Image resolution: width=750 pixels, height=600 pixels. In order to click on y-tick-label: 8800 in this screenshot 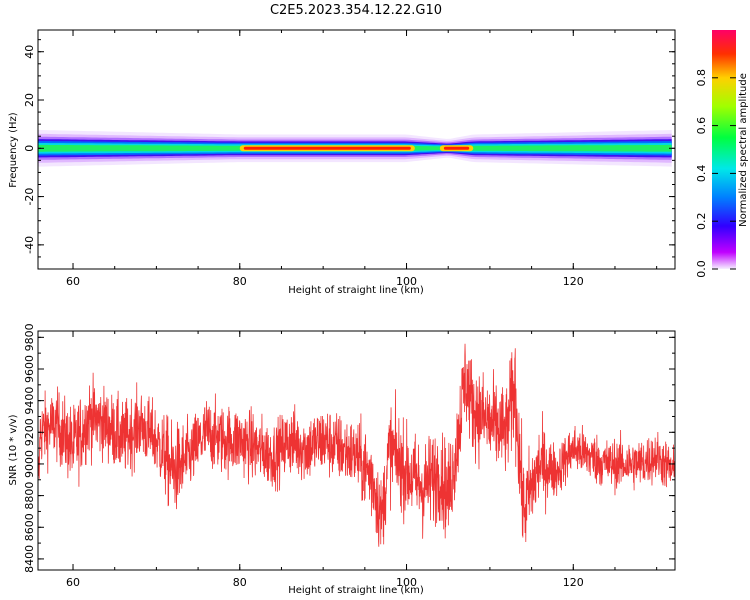, I will do `click(29, 496)`.